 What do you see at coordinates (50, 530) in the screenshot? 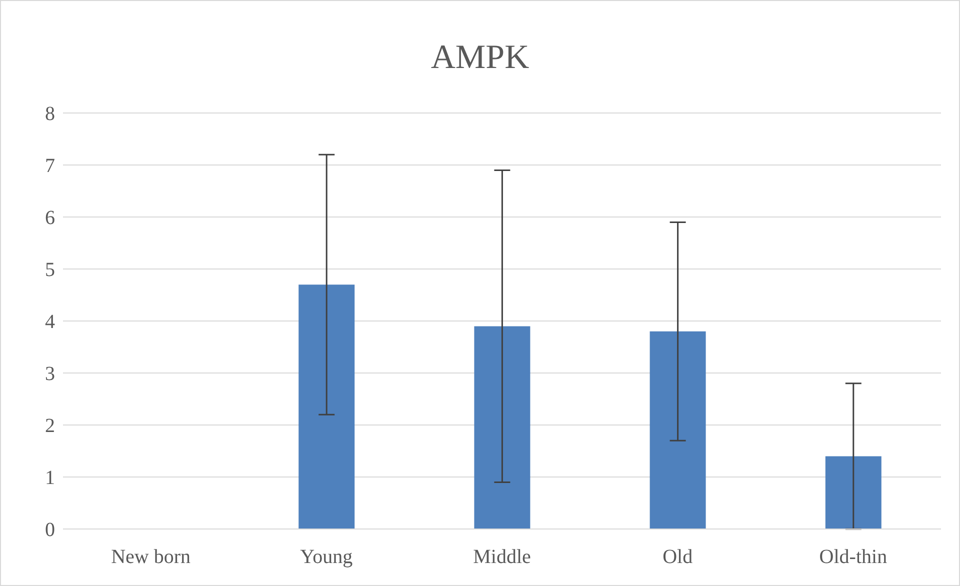
I see `y-tick-label: 0` at bounding box center [50, 530].